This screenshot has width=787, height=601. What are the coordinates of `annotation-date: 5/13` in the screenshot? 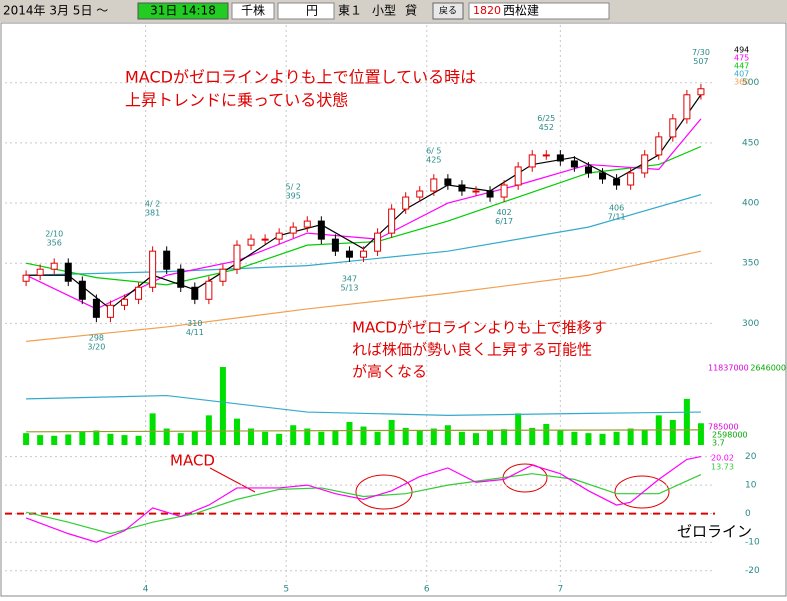 It's located at (349, 287).